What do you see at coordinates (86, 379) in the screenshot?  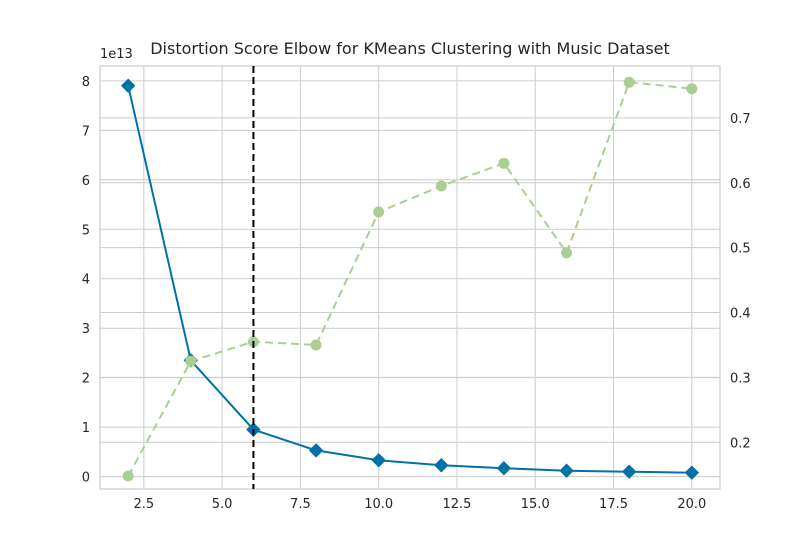 I see `left-tick-label: 2` at bounding box center [86, 379].